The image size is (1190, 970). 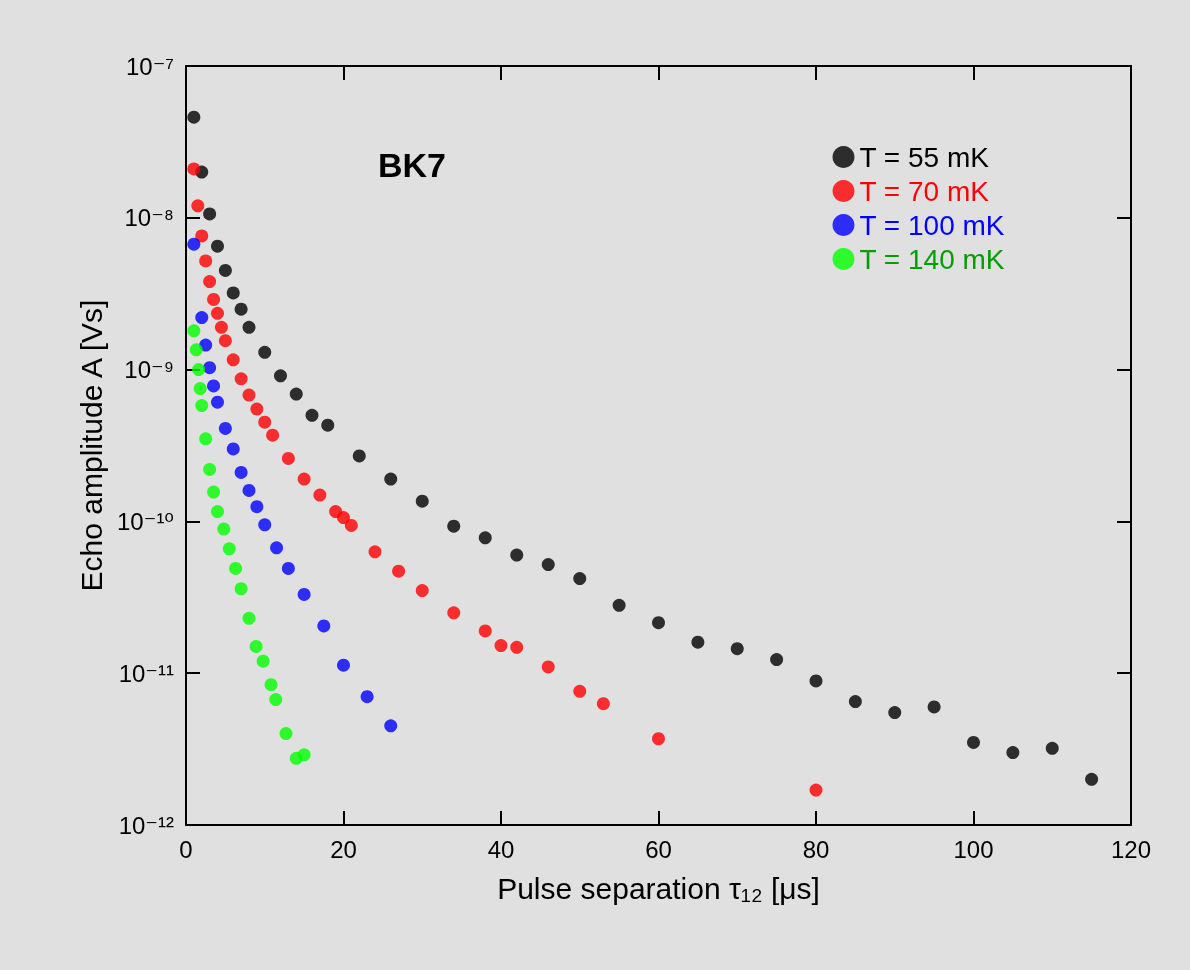 What do you see at coordinates (932, 225) in the screenshot?
I see `legend-label: T = 100 mK` at bounding box center [932, 225].